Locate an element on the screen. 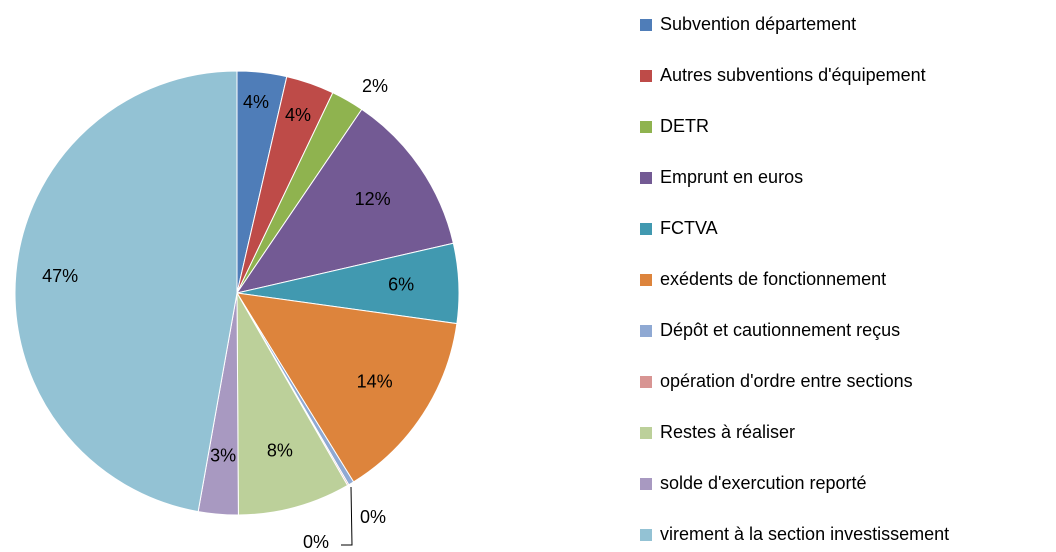 The height and width of the screenshot is (552, 1056). data-label: 6% is located at coordinates (401, 285).